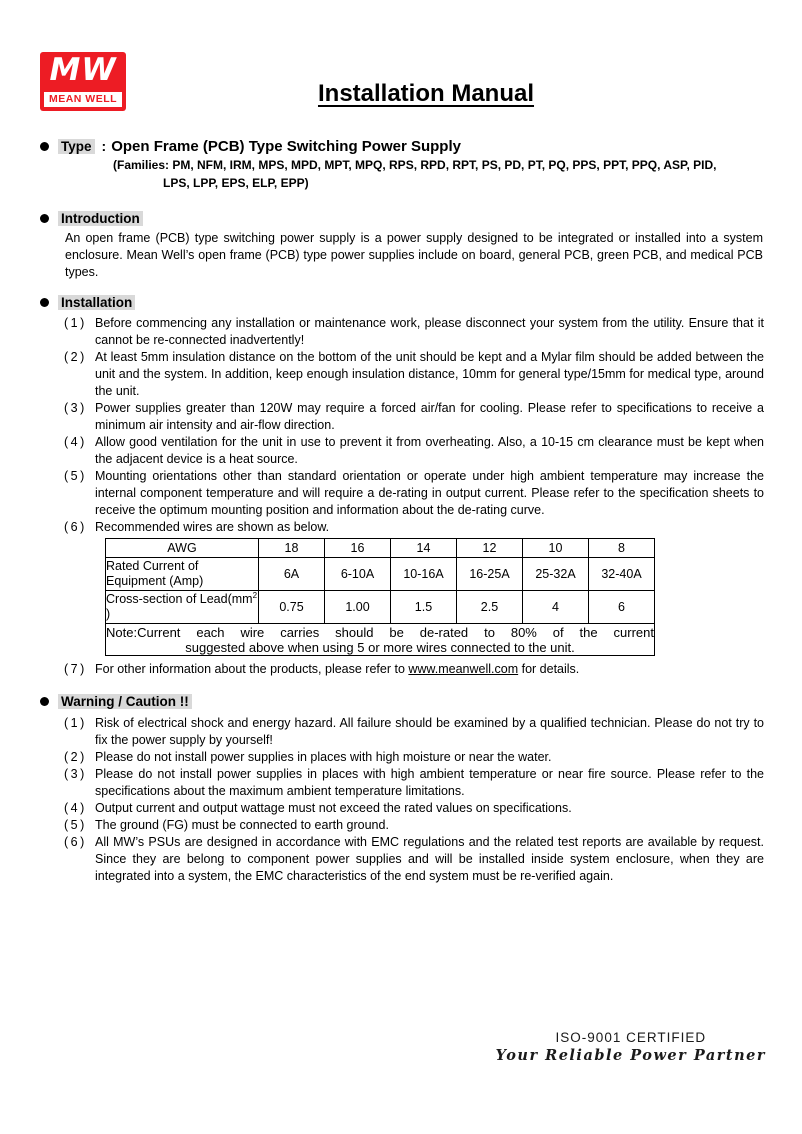 This screenshot has height=1134, width=802. I want to click on table-header-cell: 12, so click(489, 548).